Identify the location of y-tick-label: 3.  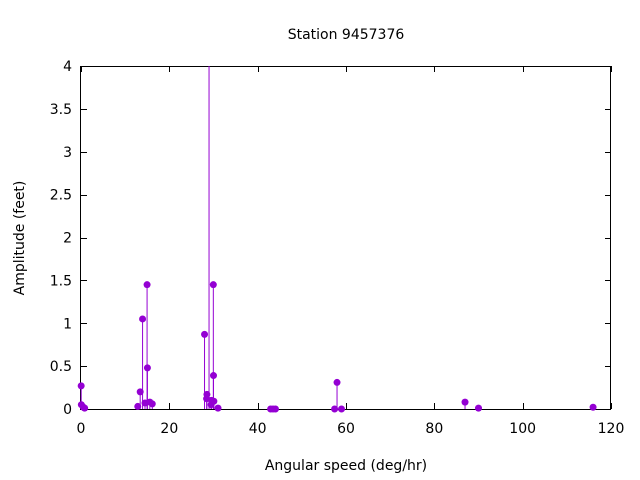
(67, 153).